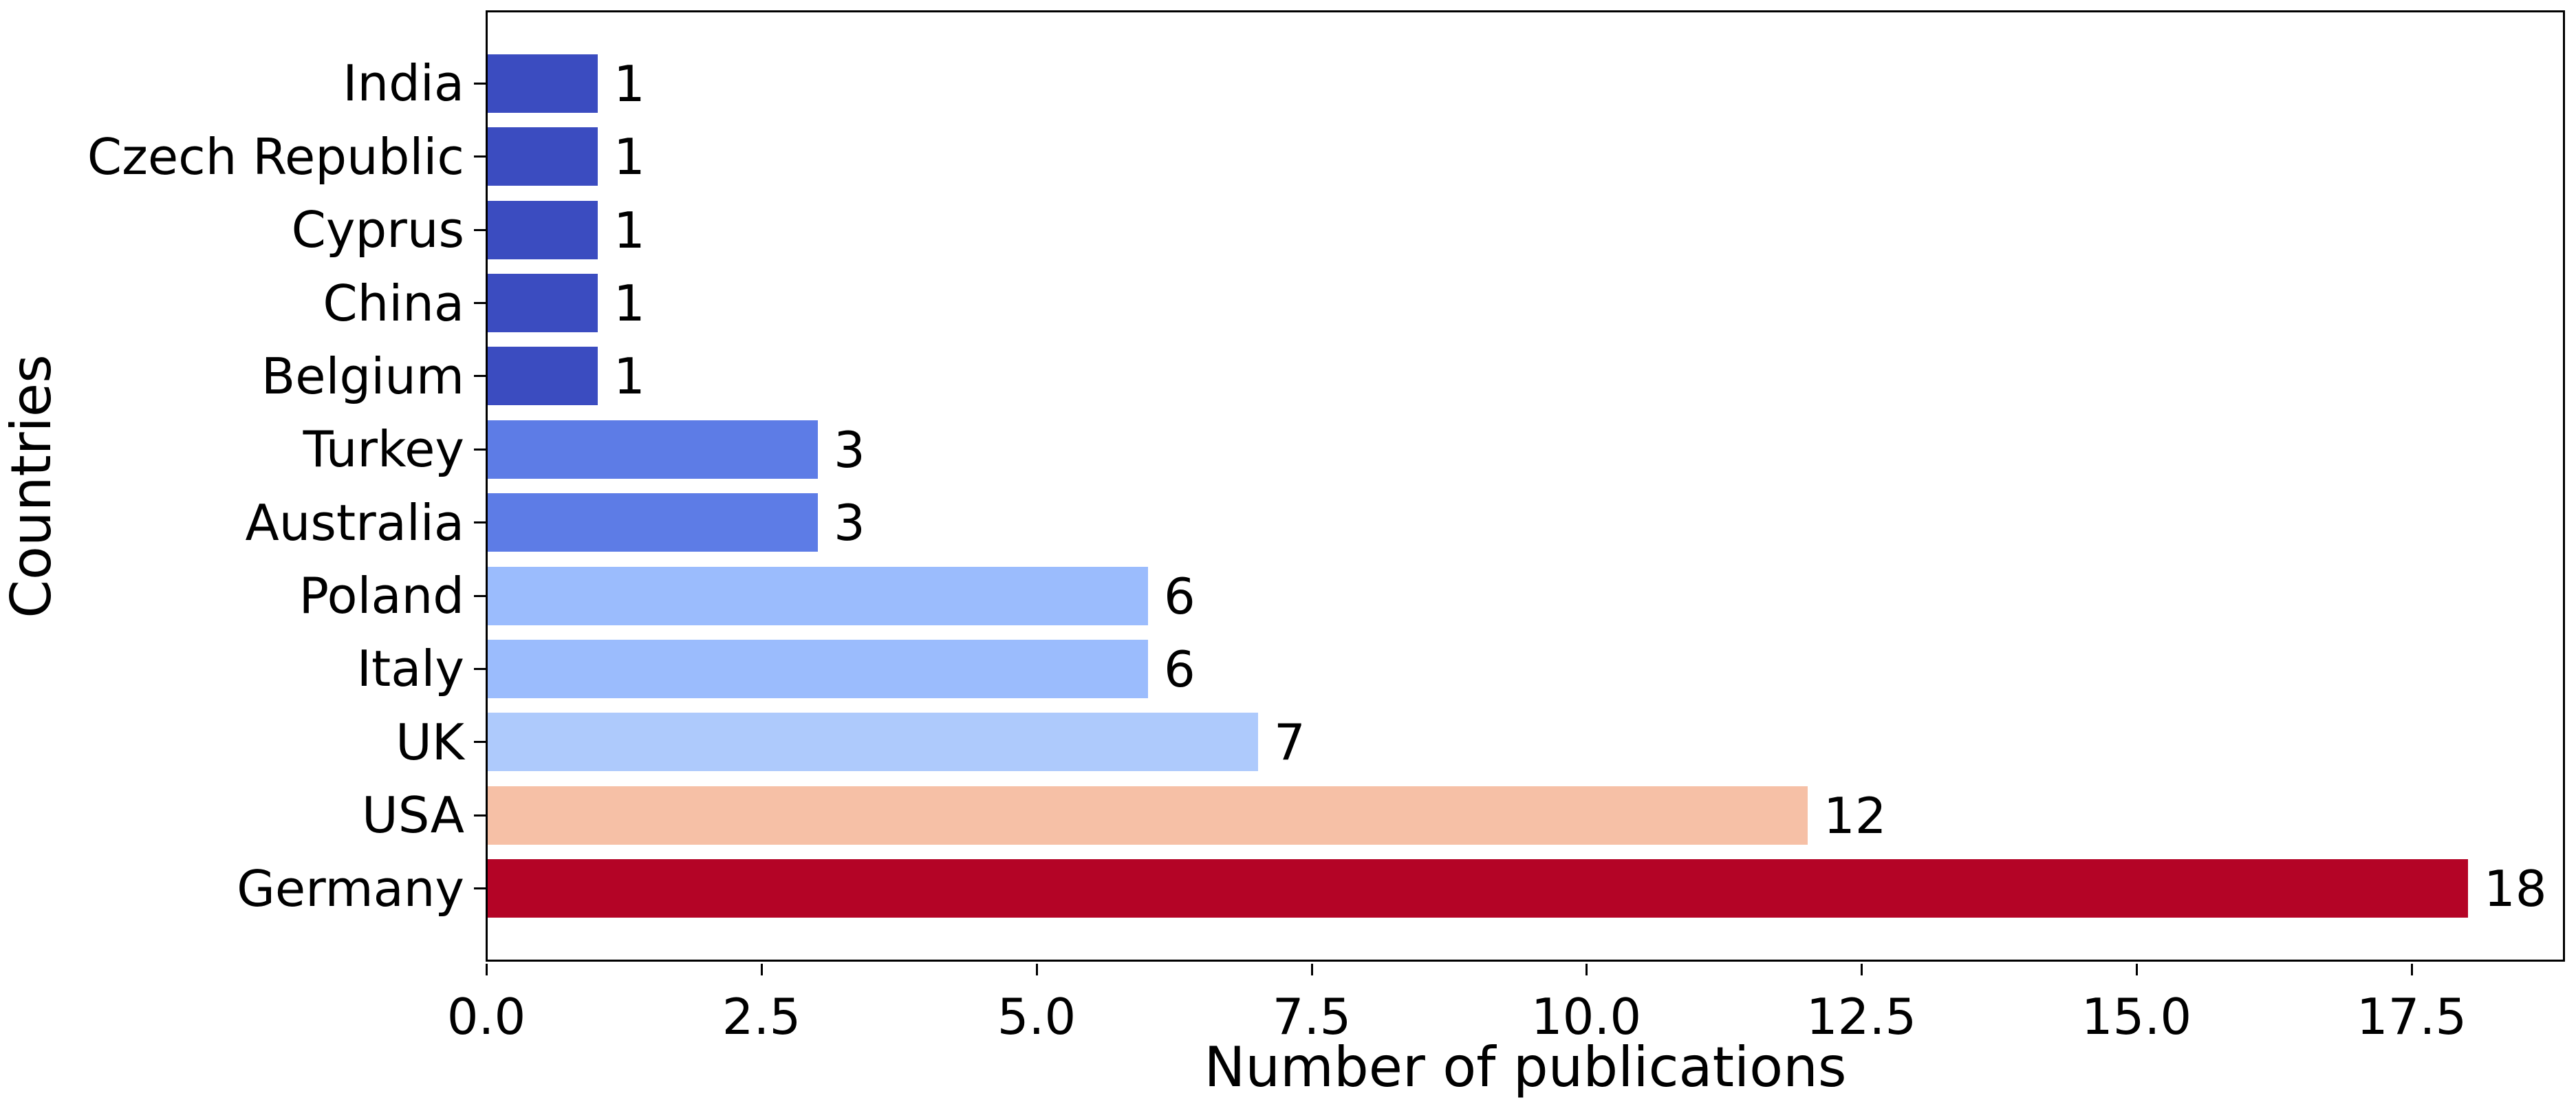  What do you see at coordinates (543, 230) in the screenshot?
I see `bar-cyprus` at bounding box center [543, 230].